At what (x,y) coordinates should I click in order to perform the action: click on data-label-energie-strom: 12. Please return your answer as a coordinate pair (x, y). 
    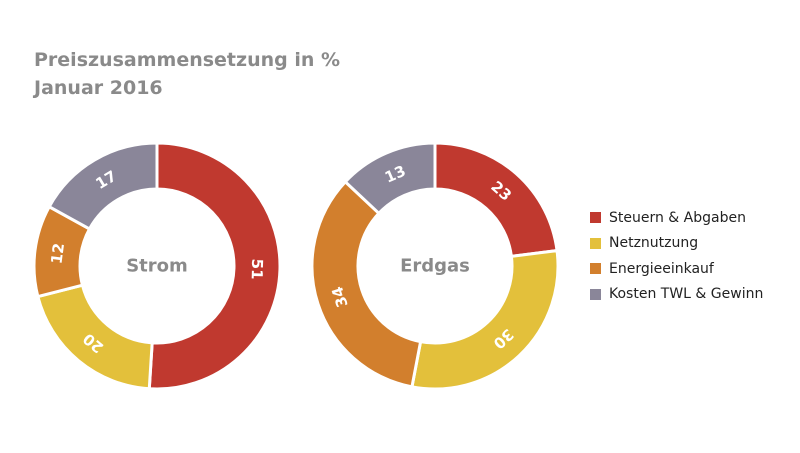
    Looking at the image, I should click on (58, 253).